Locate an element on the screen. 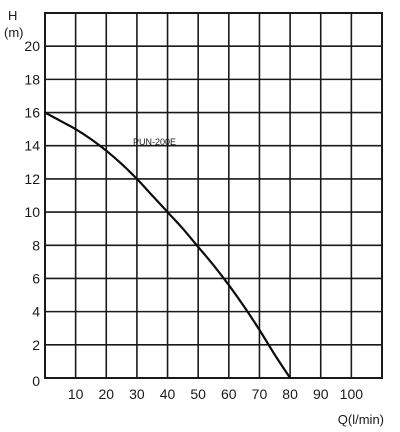  y-tick-label: 6 is located at coordinates (36, 278).